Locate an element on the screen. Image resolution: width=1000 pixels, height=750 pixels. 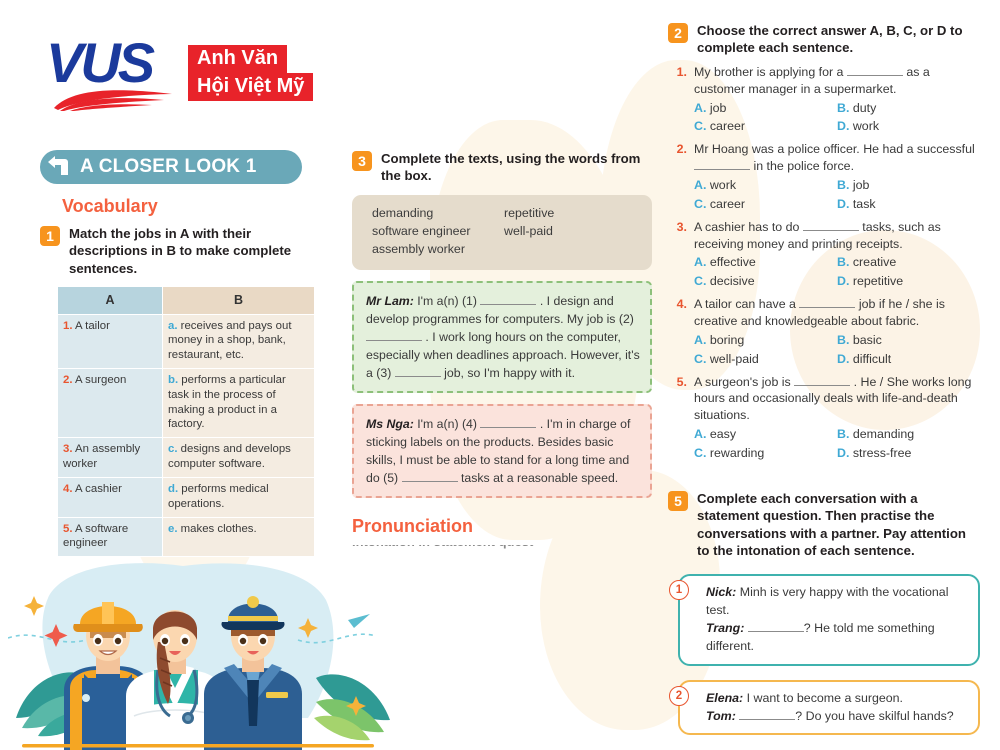
option-b: B. job is located at coordinates (908, 185).